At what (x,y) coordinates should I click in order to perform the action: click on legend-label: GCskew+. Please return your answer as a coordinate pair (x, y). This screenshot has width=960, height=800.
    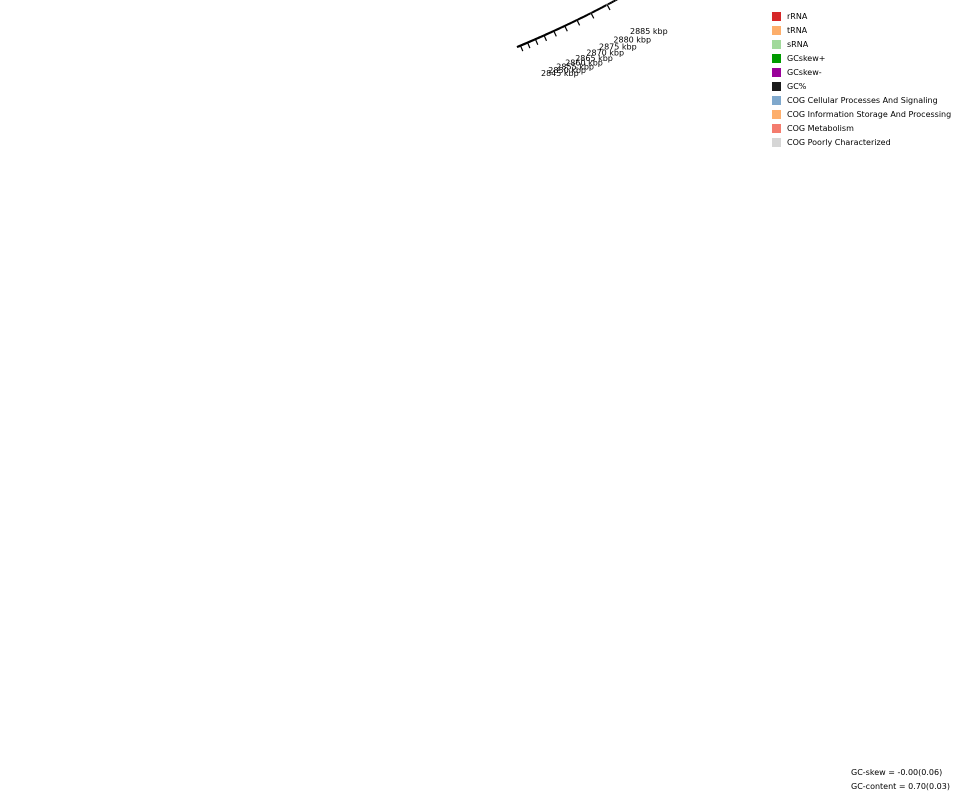
    Looking at the image, I should click on (806, 58).